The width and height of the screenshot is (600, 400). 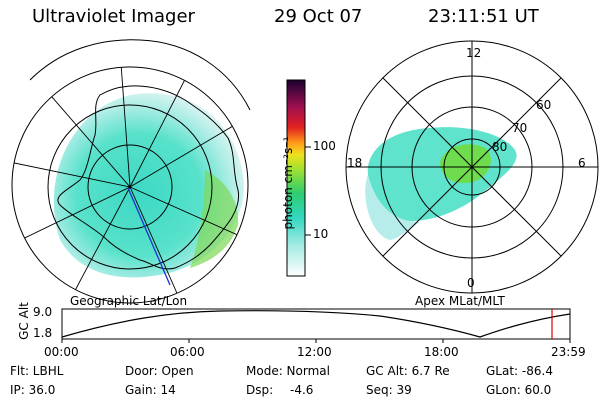 What do you see at coordinates (441, 352) in the screenshot?
I see `time-tick-1800: 18:00` at bounding box center [441, 352].